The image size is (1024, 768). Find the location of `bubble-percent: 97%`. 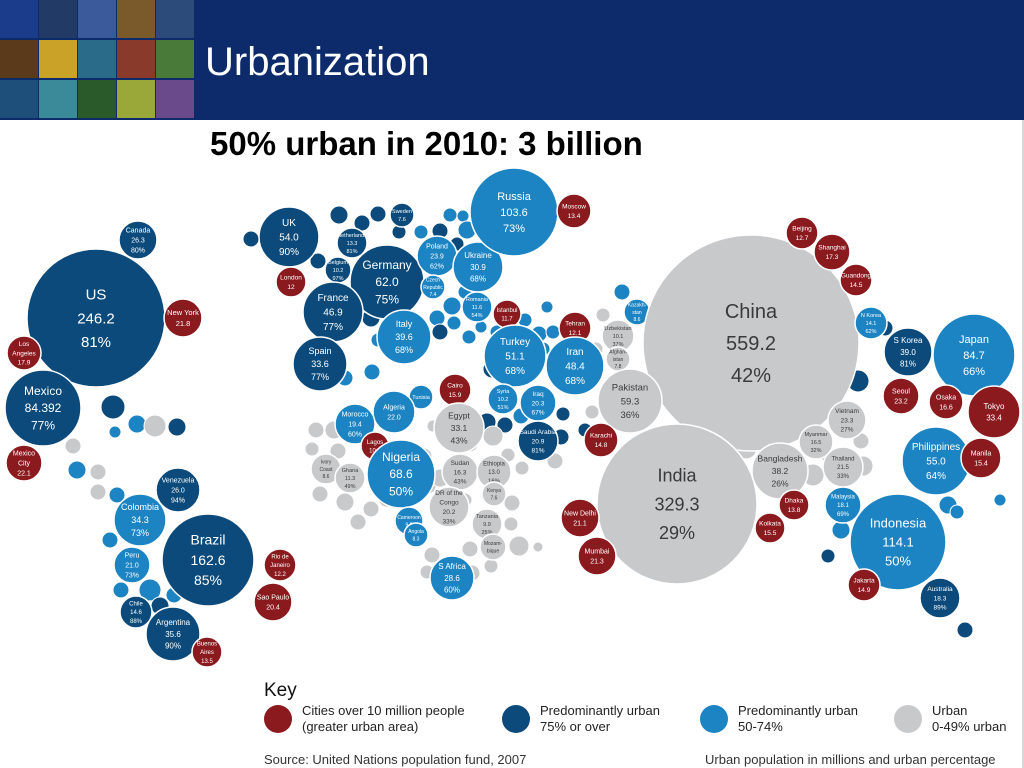

bubble-percent: 97% is located at coordinates (337, 279).